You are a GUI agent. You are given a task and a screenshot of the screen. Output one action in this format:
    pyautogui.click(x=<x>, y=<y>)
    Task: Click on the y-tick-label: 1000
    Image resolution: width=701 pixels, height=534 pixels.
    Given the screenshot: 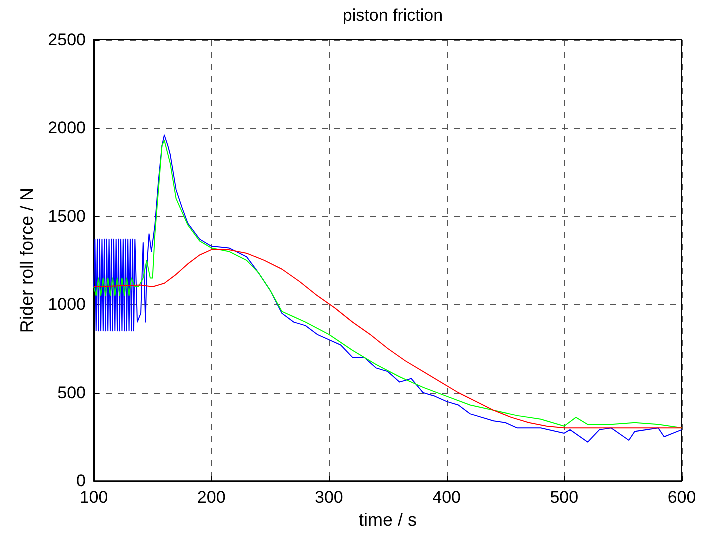 What is the action you would take?
    pyautogui.click(x=67, y=304)
    